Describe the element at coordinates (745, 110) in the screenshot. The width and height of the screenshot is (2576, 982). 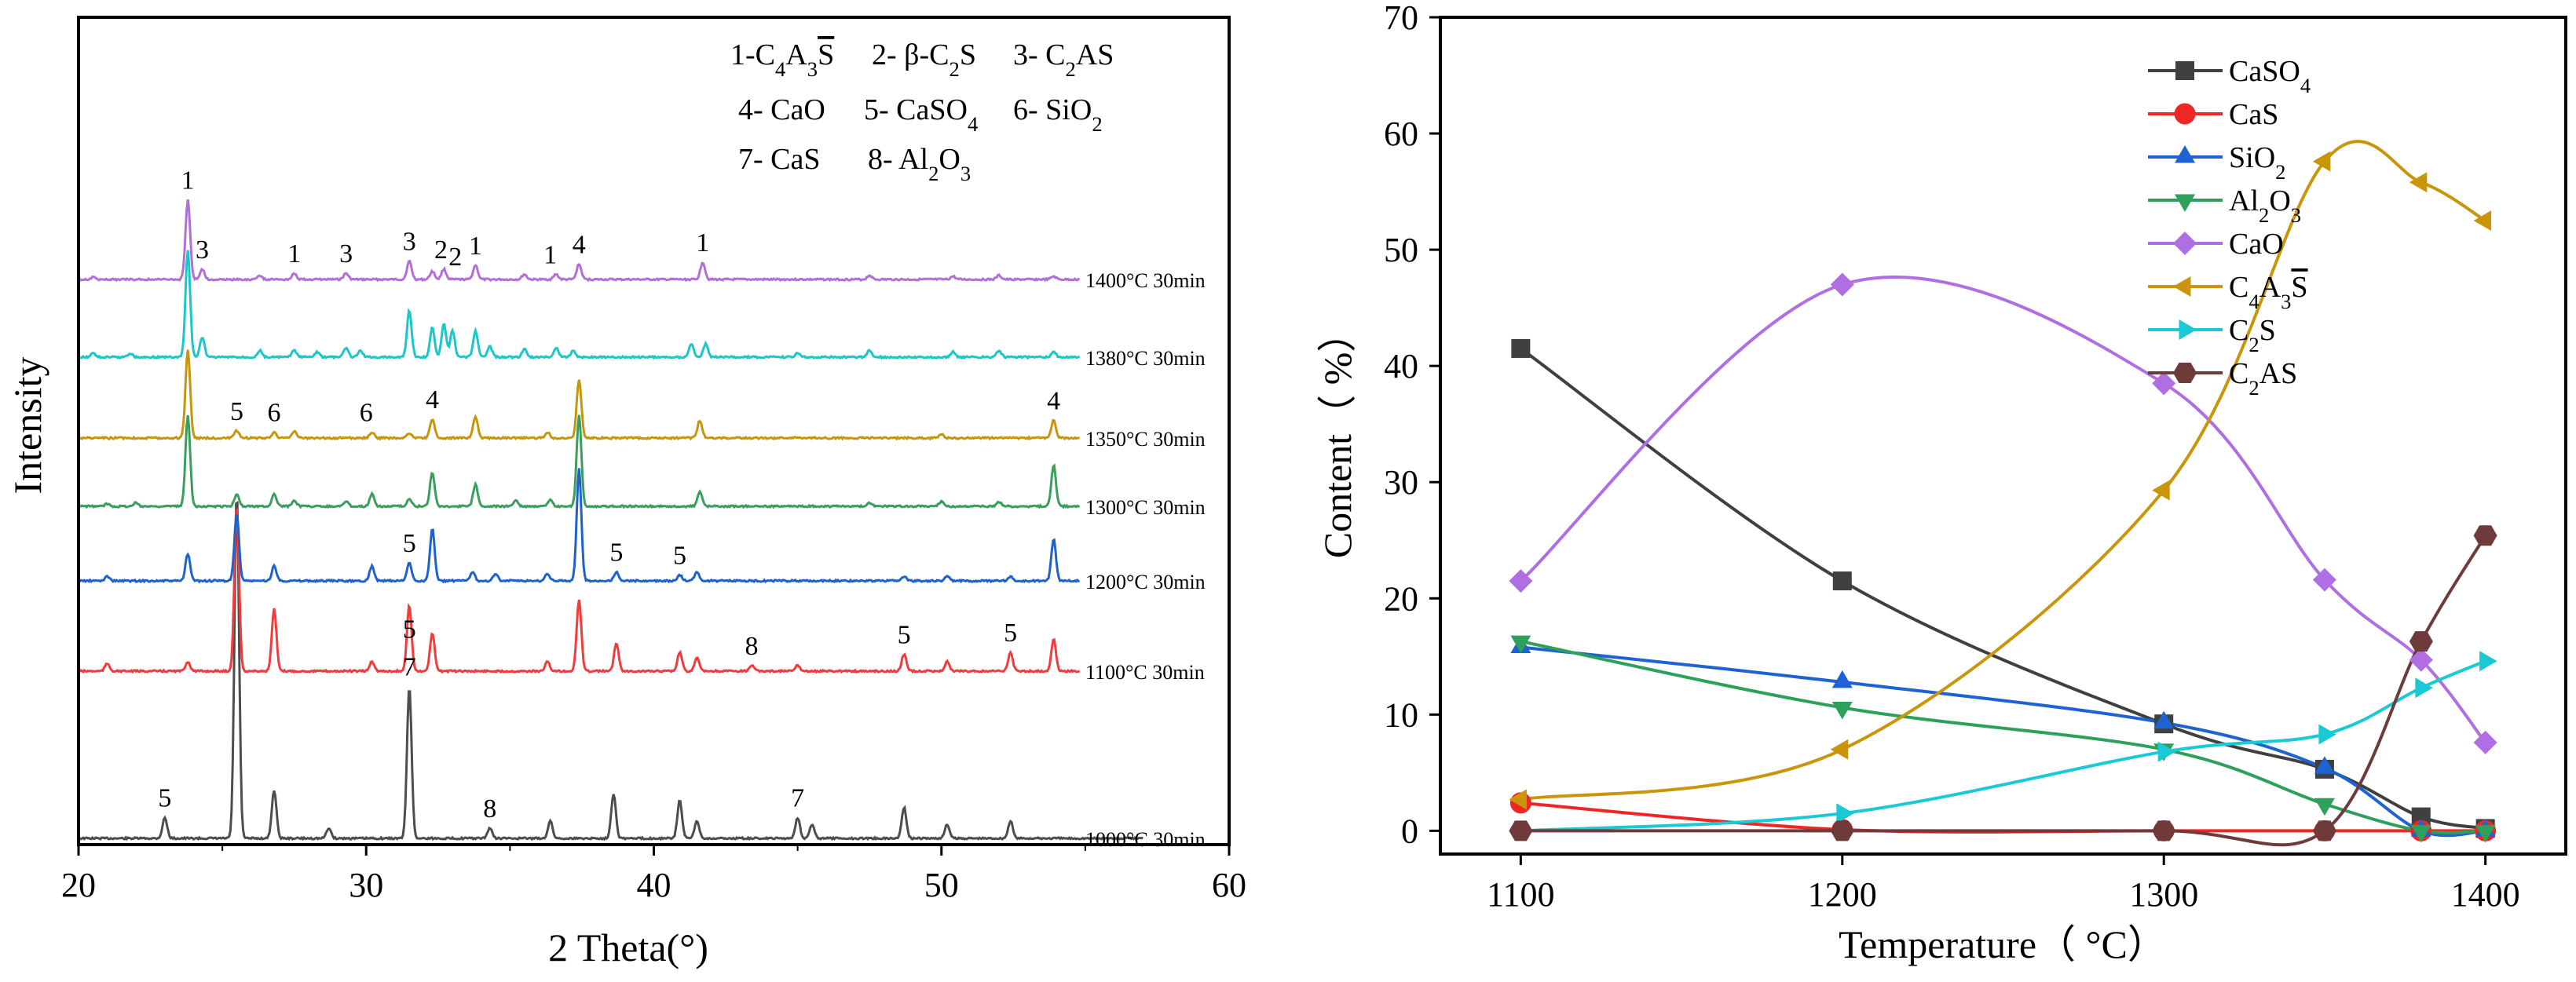
I see `text-run: 4` at that location.